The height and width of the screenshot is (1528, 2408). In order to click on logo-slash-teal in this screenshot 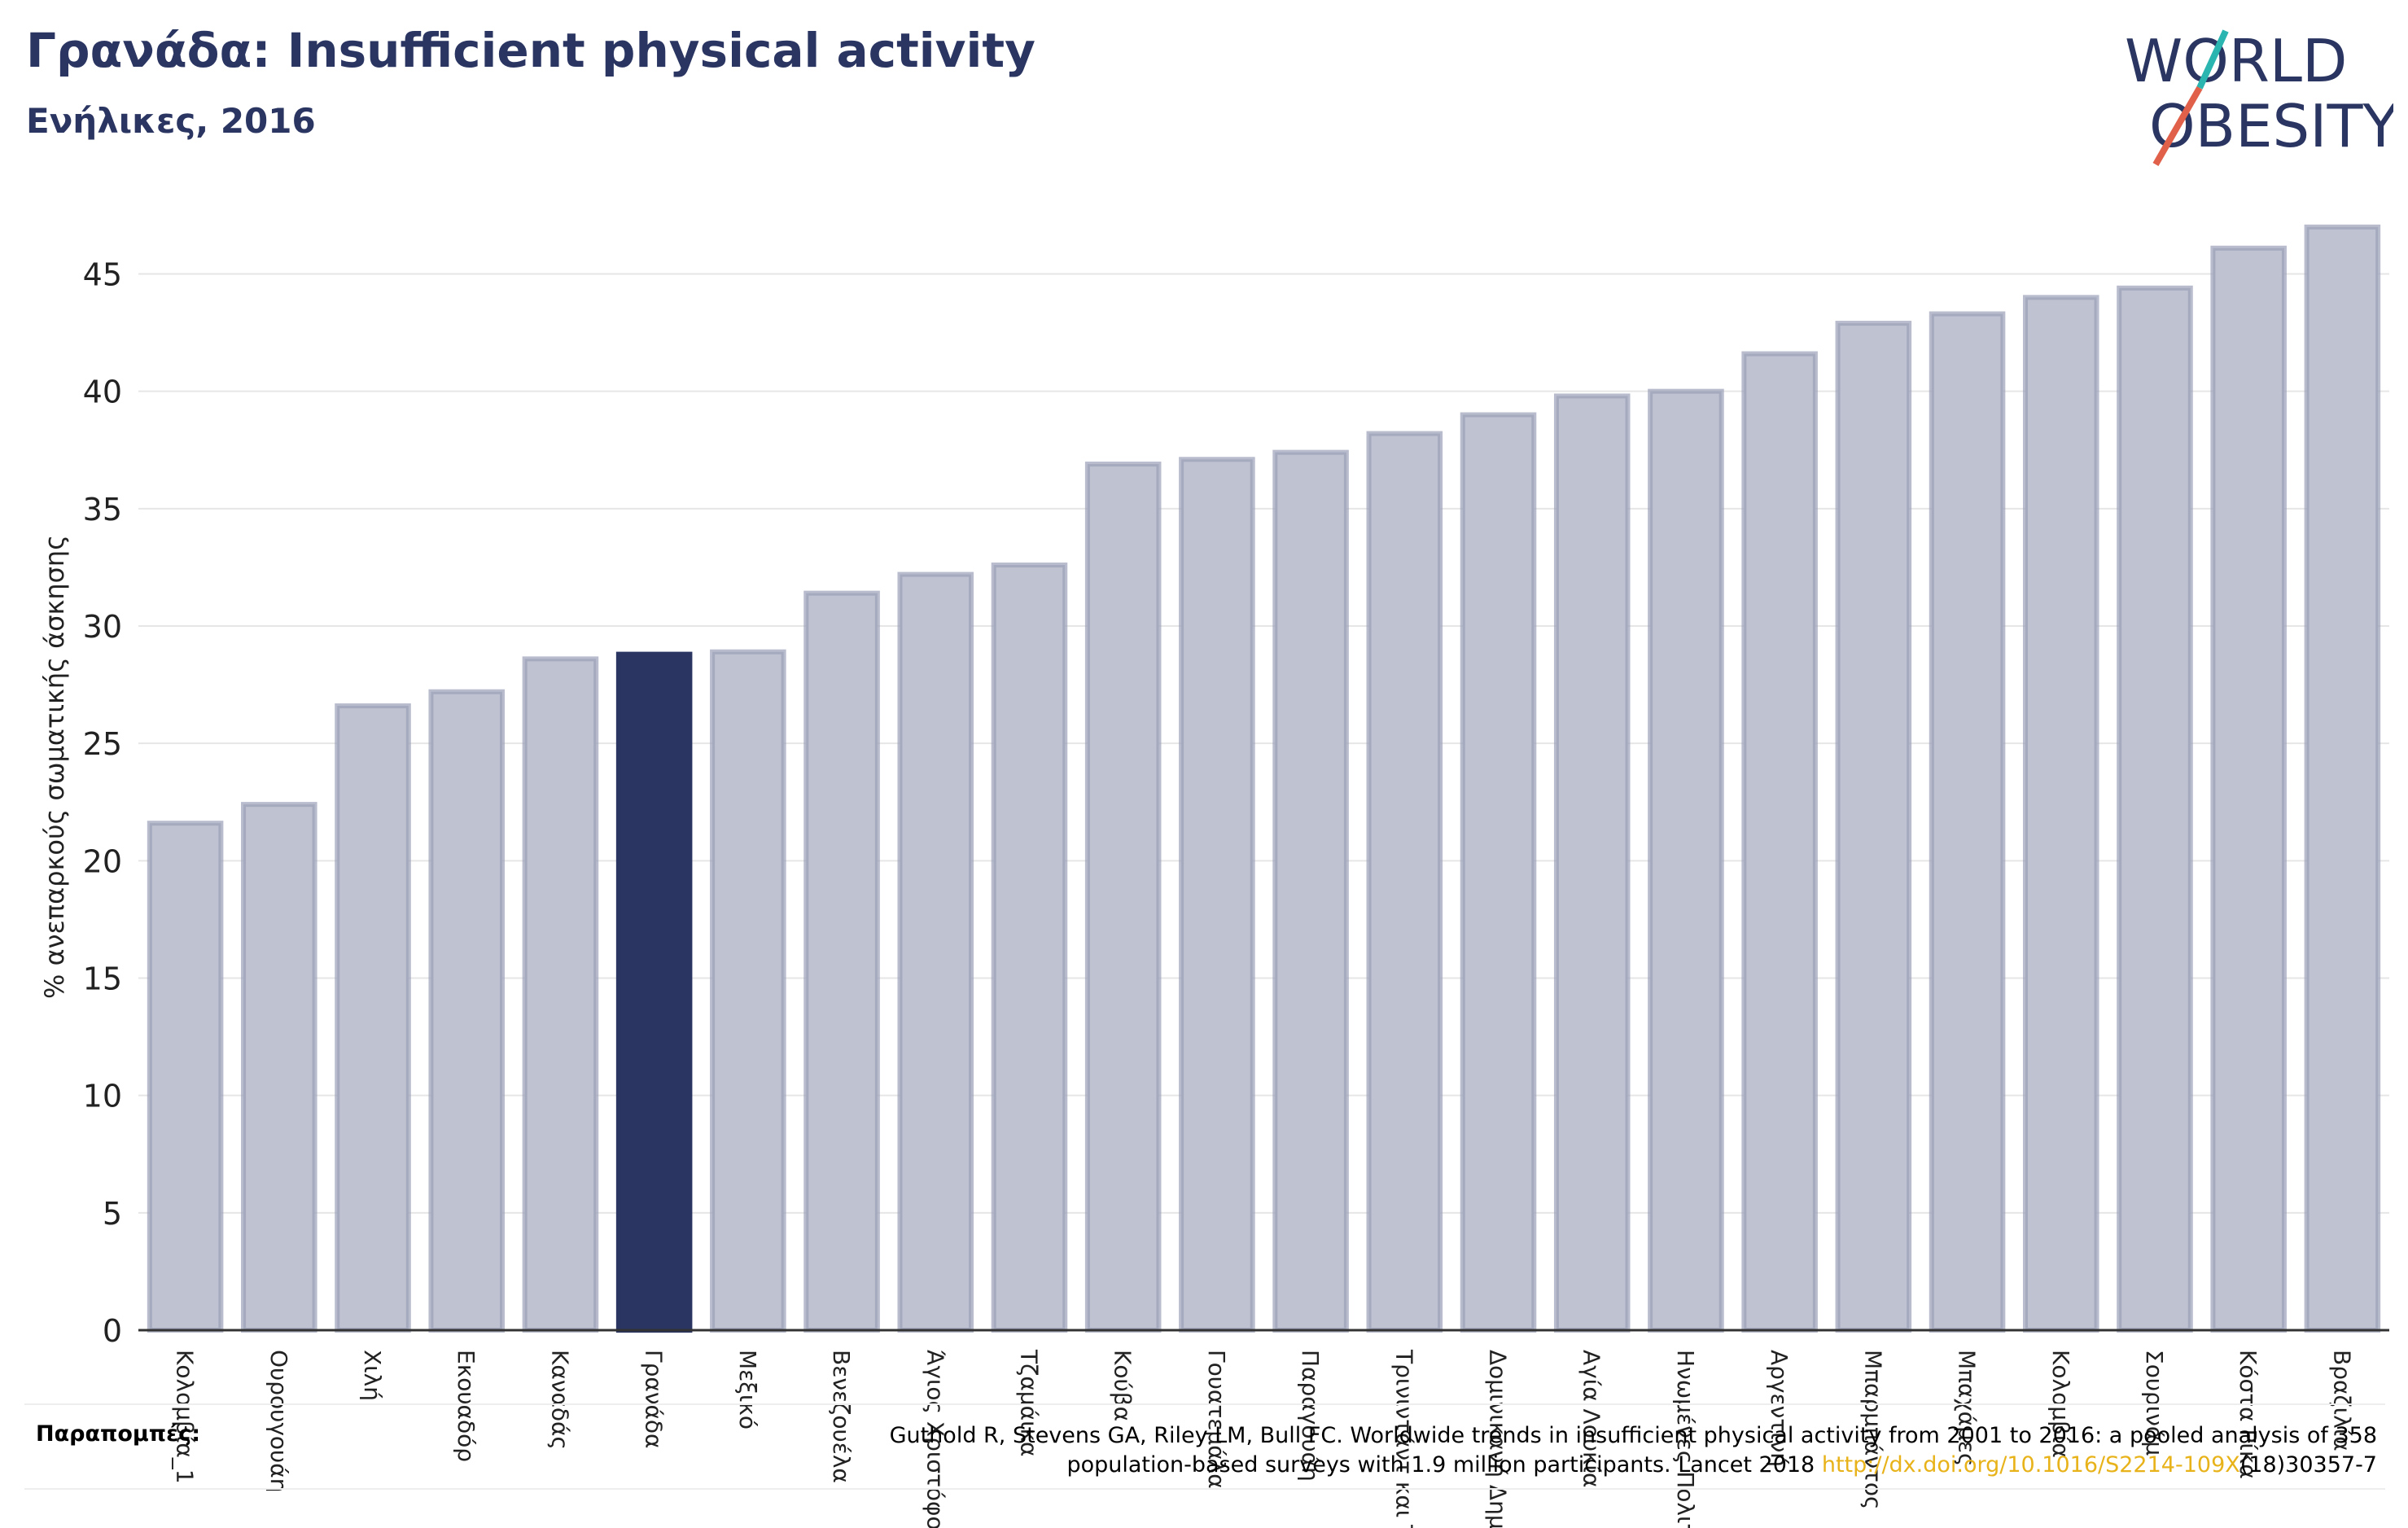, I will do `click(2212, 60)`.